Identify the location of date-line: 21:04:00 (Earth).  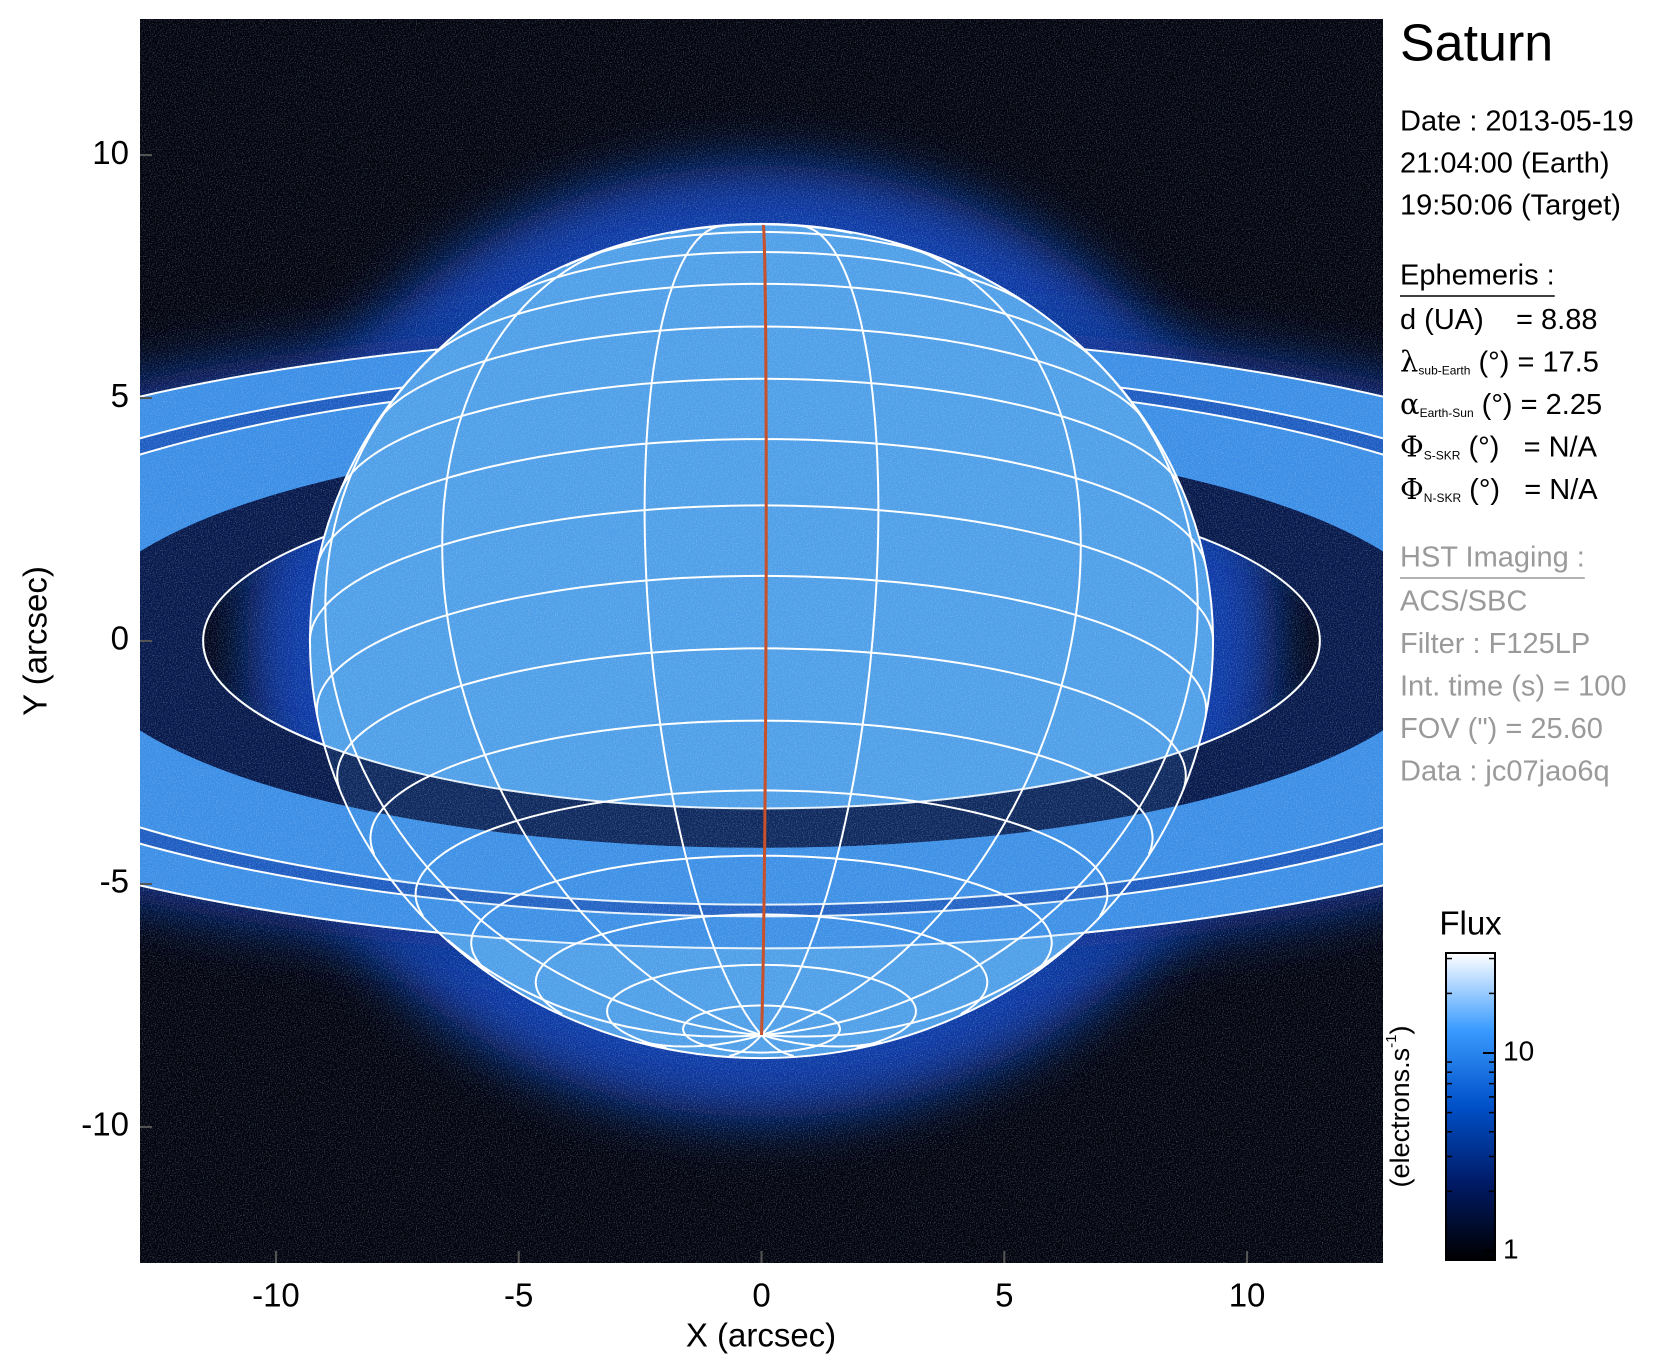
(1505, 164).